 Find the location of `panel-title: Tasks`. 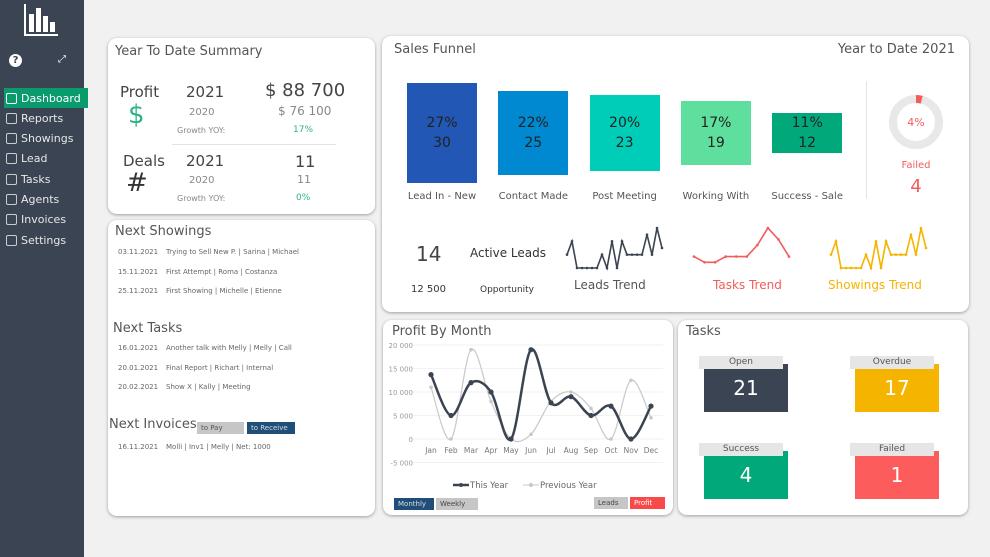

panel-title: Tasks is located at coordinates (703, 331).